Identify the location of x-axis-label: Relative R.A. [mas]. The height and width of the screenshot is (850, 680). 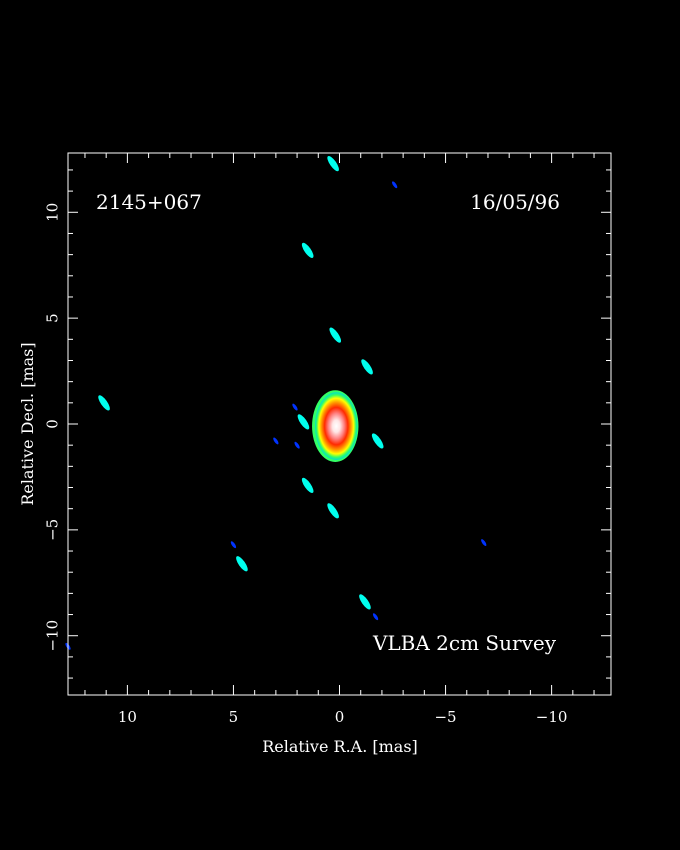
(340, 746).